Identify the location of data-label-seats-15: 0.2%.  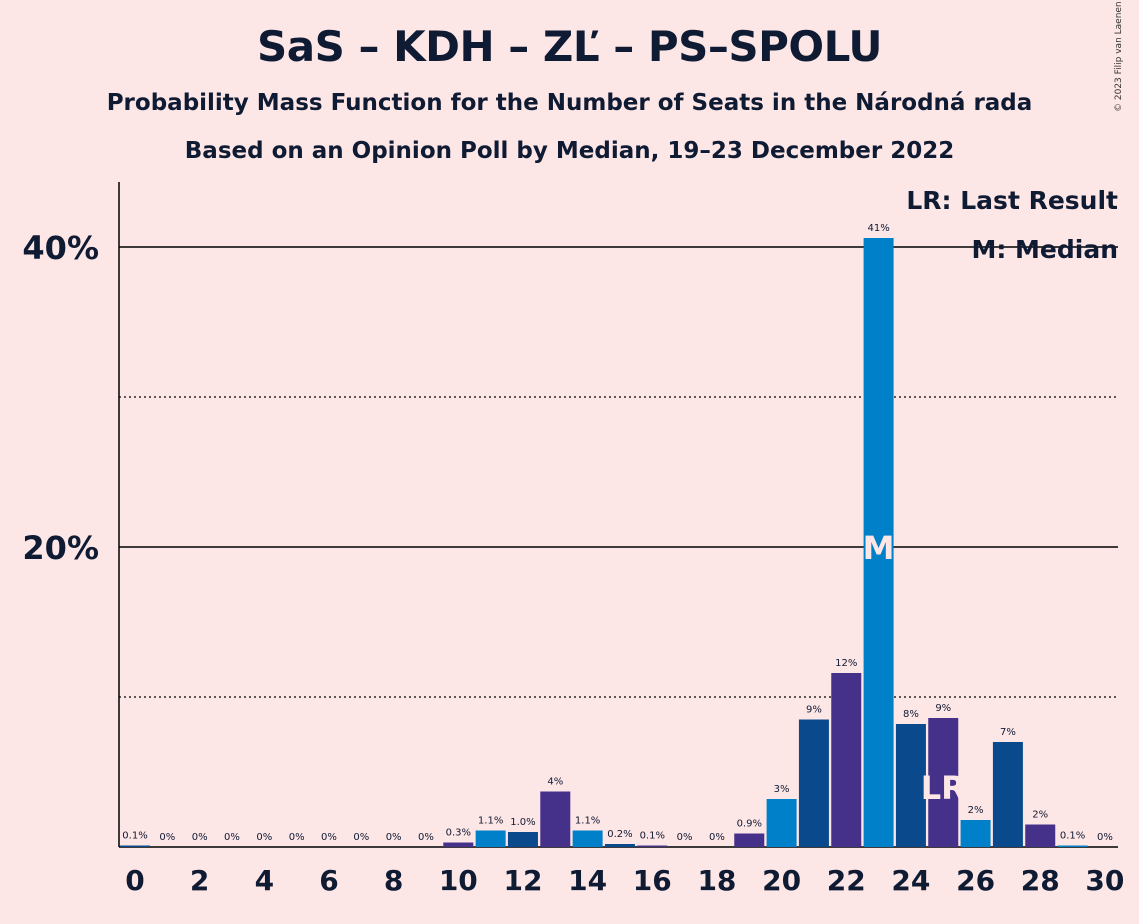
(619, 834).